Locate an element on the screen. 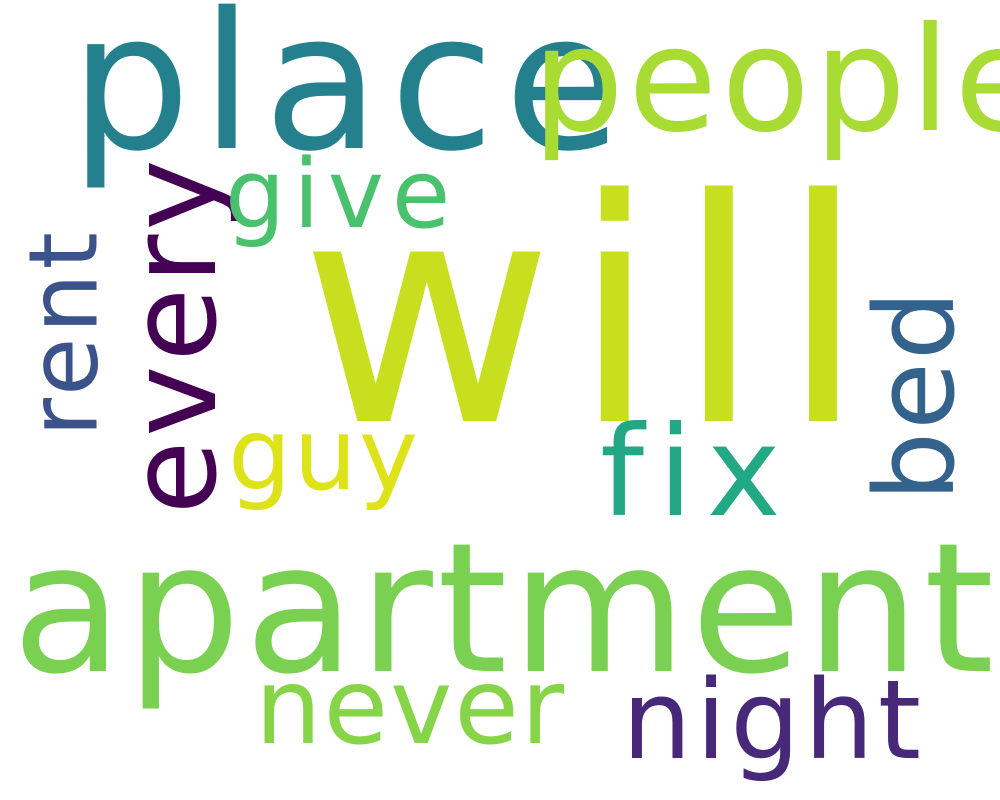 The width and height of the screenshot is (1000, 800). word-people: people is located at coordinates (766, 82).